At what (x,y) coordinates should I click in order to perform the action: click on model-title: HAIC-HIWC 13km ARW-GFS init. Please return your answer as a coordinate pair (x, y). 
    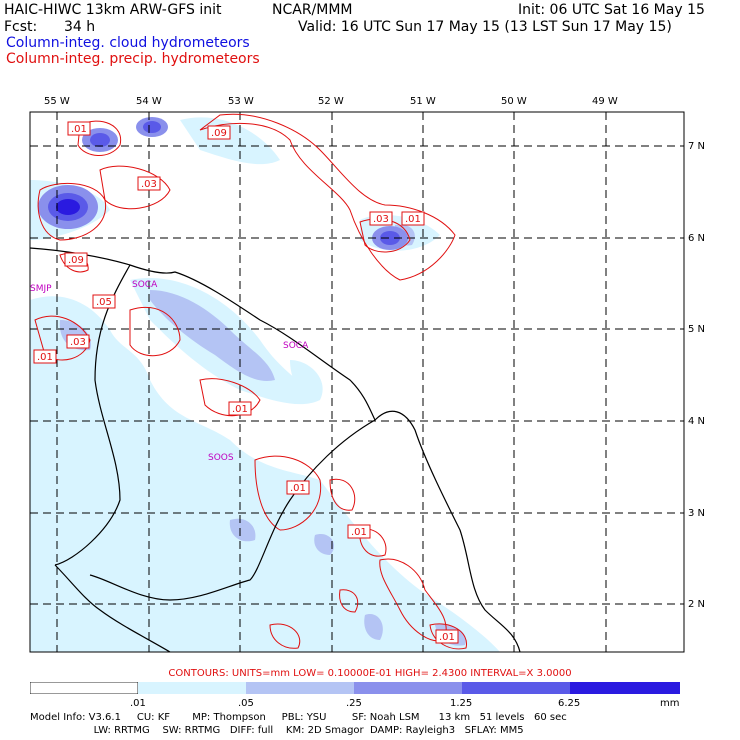
    Looking at the image, I should click on (113, 10).